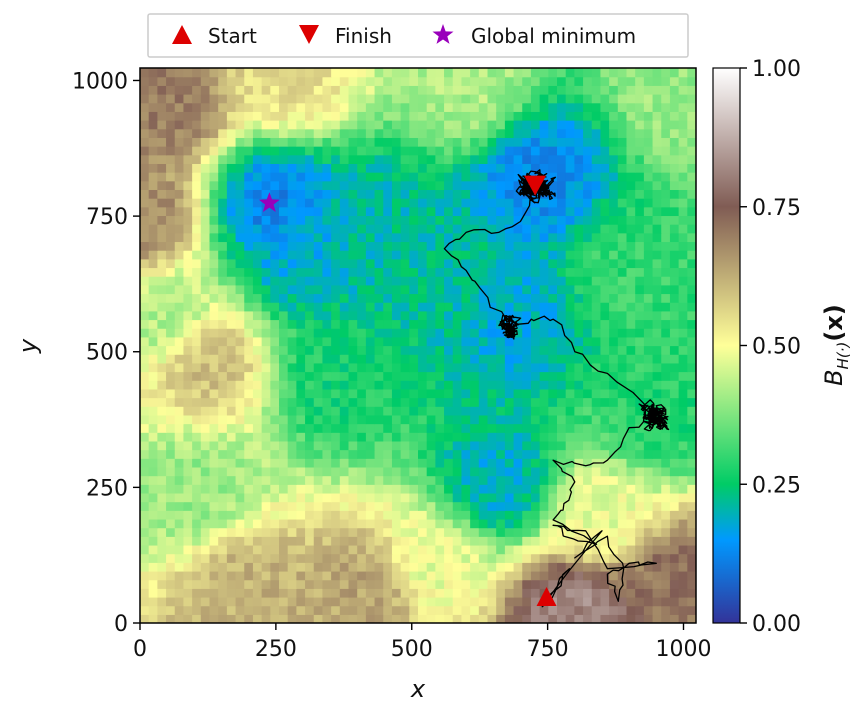 The image size is (866, 717). I want to click on colorbar-tick-label: 0.00, so click(776, 624).